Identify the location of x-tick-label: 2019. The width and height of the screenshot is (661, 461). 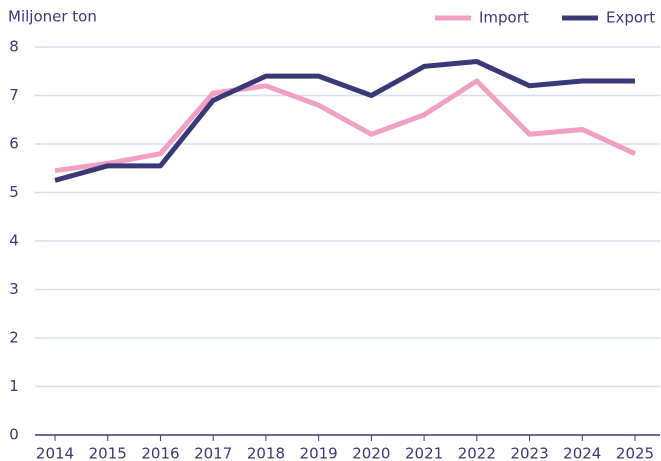
(319, 453).